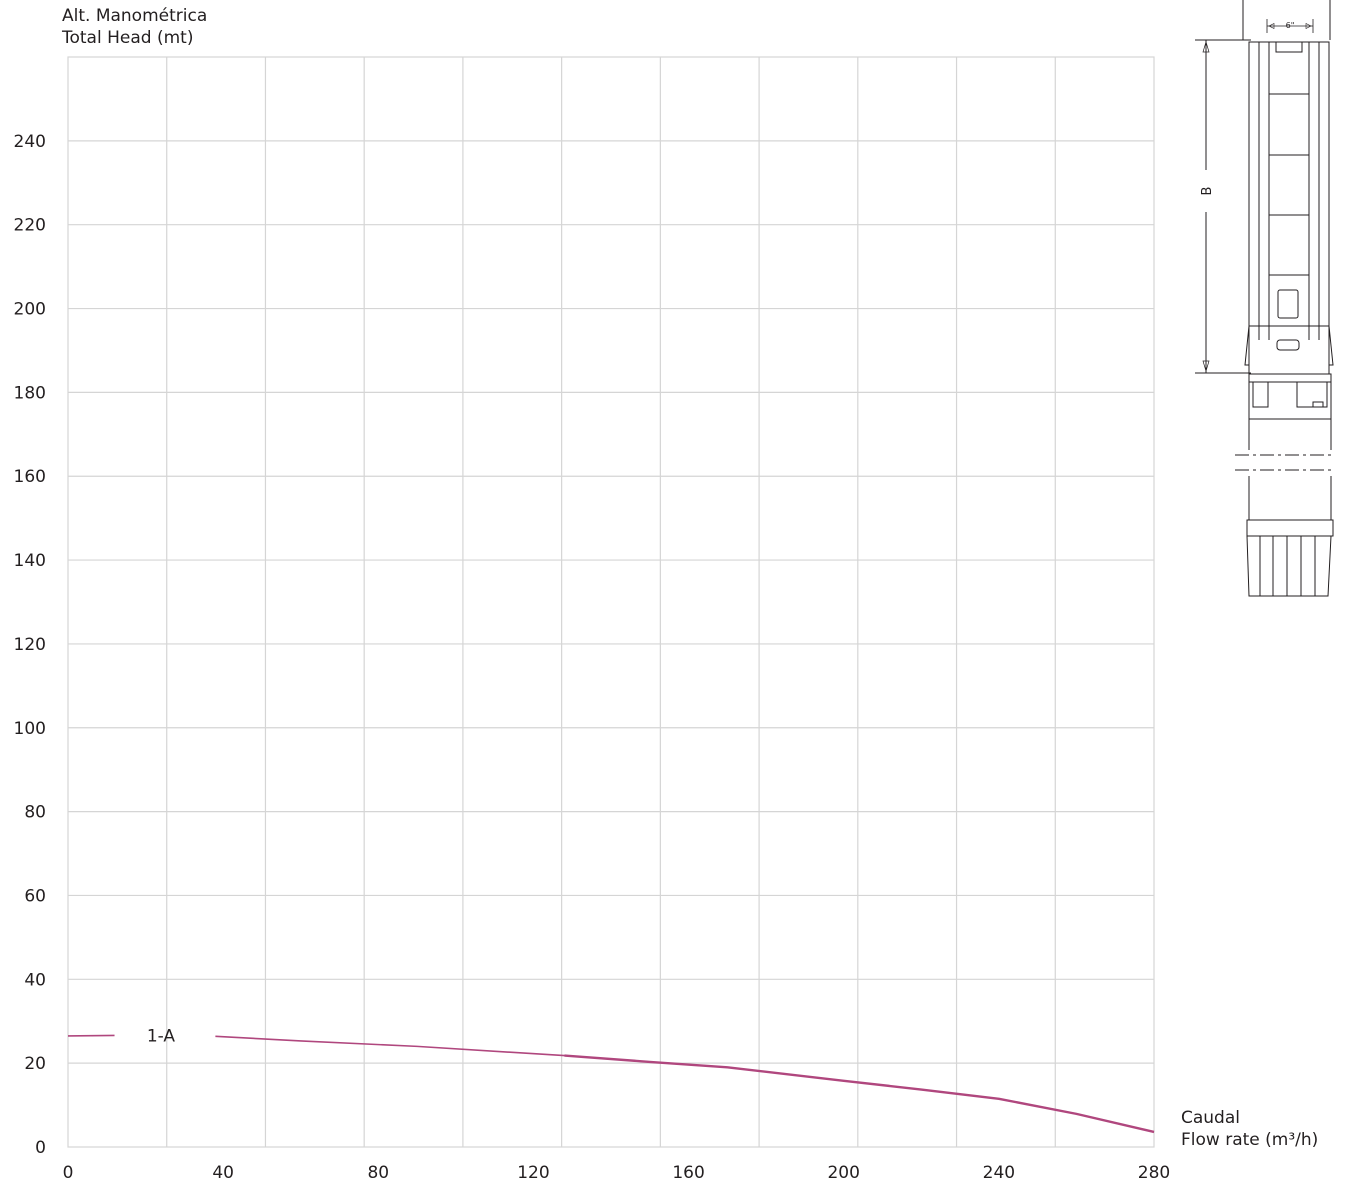 This screenshot has height=1184, width=1354. What do you see at coordinates (688, 1173) in the screenshot?
I see `x-tick-label: 160` at bounding box center [688, 1173].